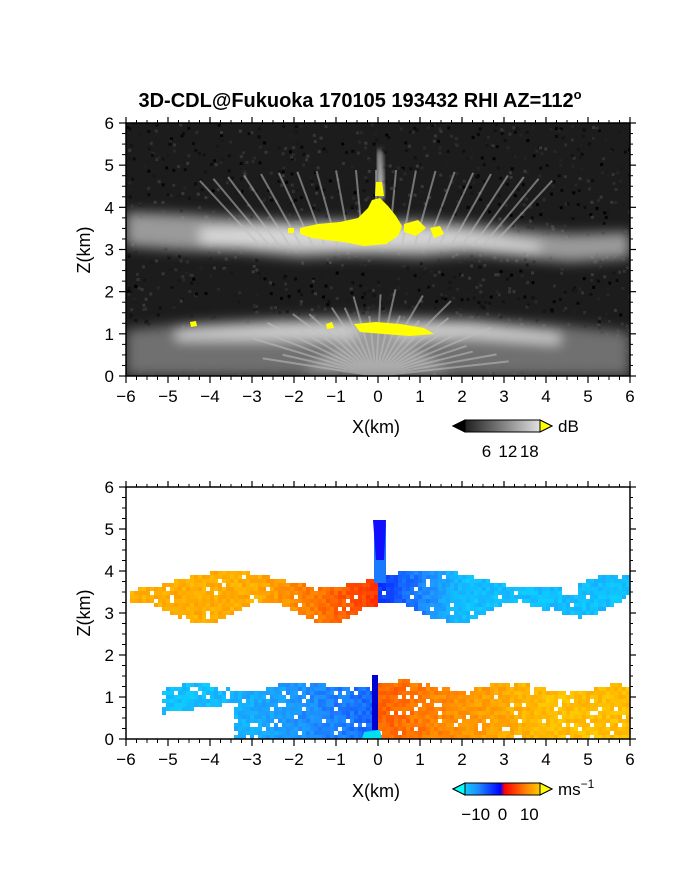 This screenshot has width=680, height=880. What do you see at coordinates (84, 613) in the screenshot?
I see `velocity-ylabel: Z(km)` at bounding box center [84, 613].